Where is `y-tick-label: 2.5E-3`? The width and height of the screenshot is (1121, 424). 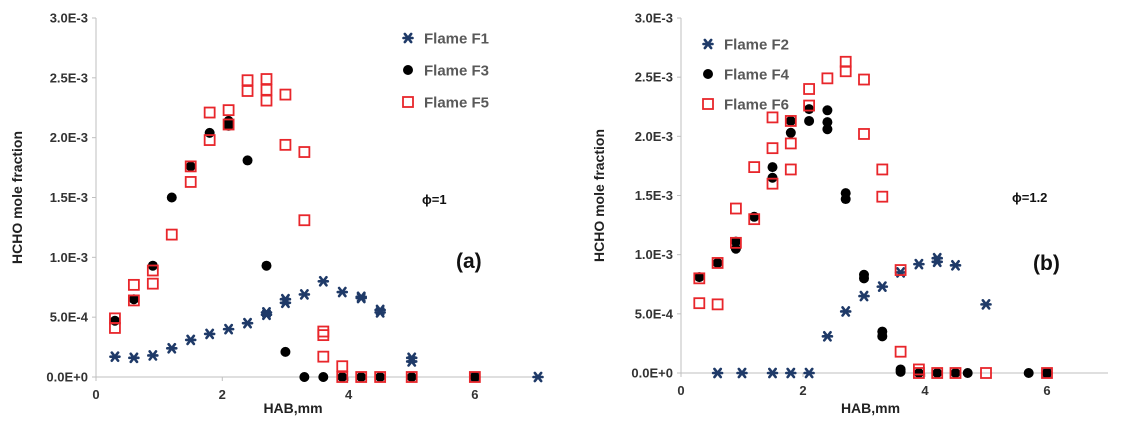
y-tick-label: 2.5E-3 is located at coordinates (654, 77).